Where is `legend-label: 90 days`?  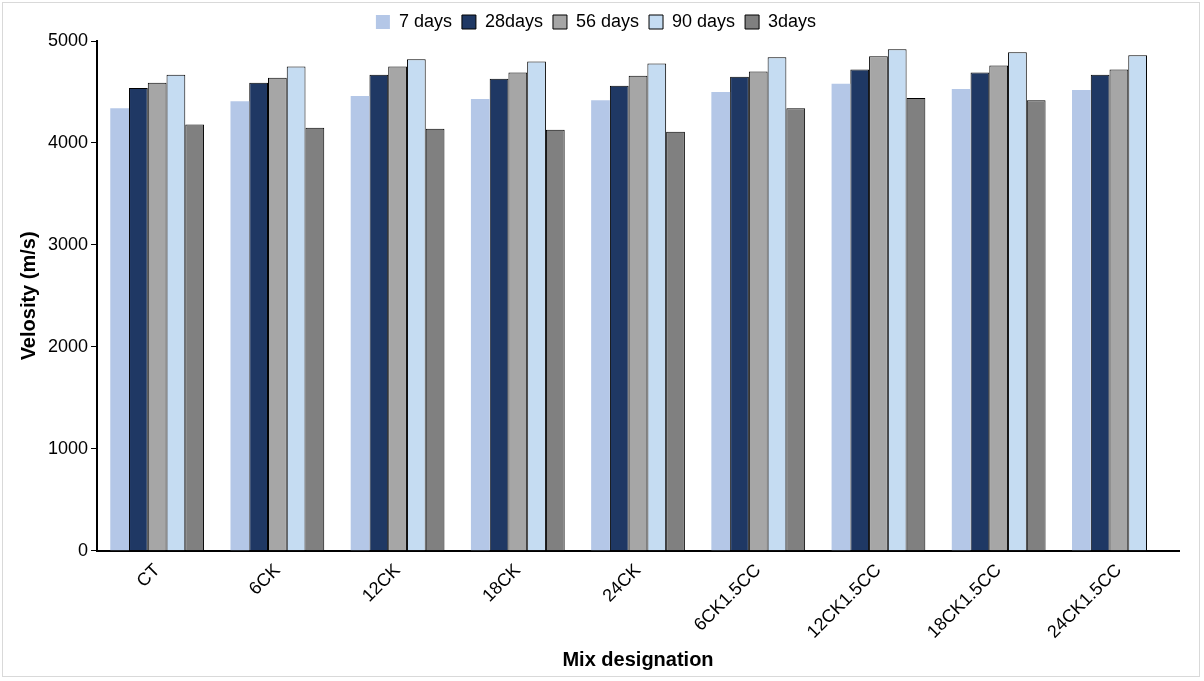
legend-label: 90 days is located at coordinates (704, 20).